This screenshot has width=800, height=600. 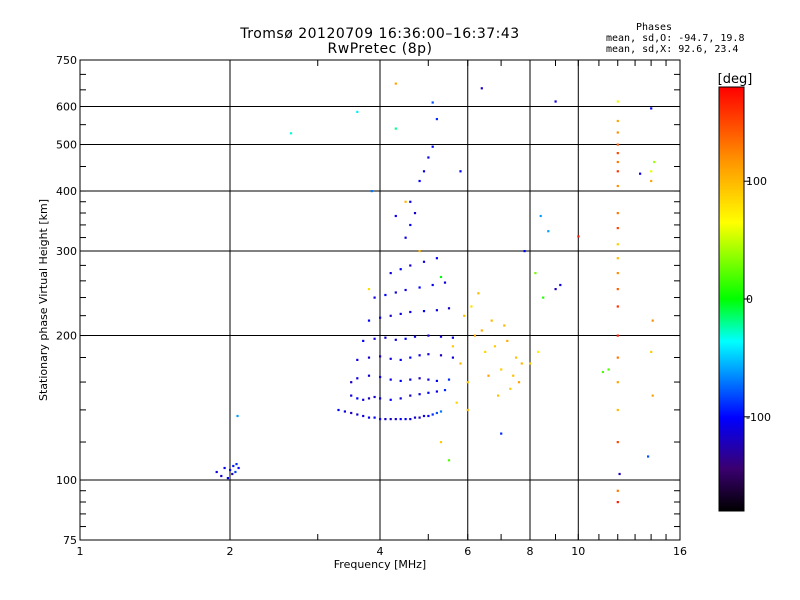 What do you see at coordinates (43, 300) in the screenshot?
I see `y-axis-label: Stationary phase Virtual Height [km]` at bounding box center [43, 300].